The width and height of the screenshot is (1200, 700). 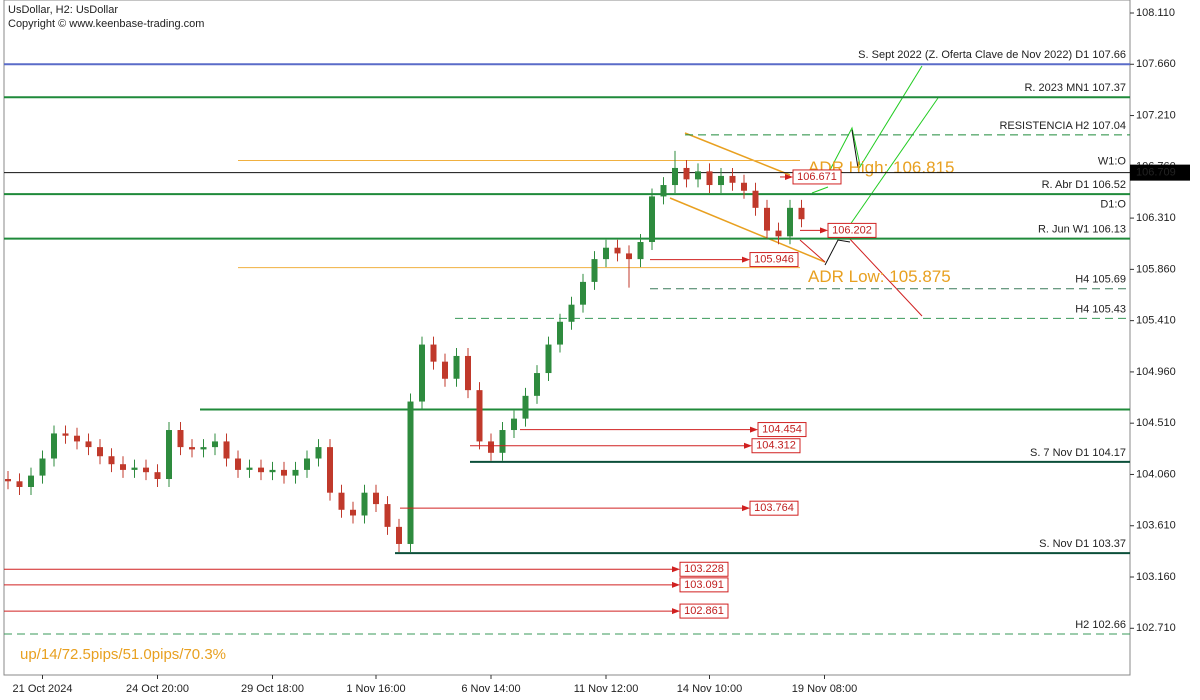 I want to click on level-label: S. 7 Nov D1 104.17, so click(x=1078, y=453).